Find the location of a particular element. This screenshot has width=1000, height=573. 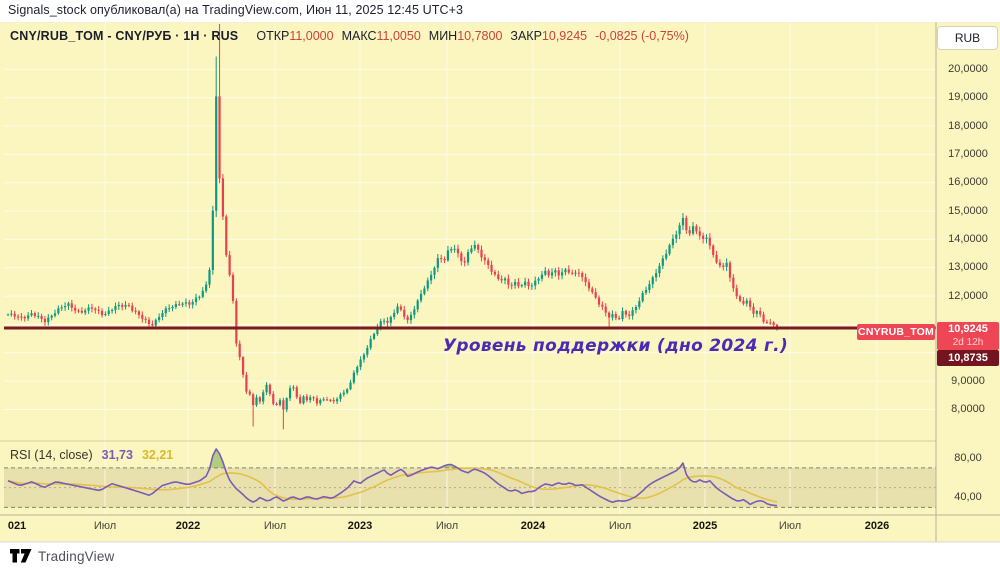

ohlc-value: 10,9245 is located at coordinates (564, 36).